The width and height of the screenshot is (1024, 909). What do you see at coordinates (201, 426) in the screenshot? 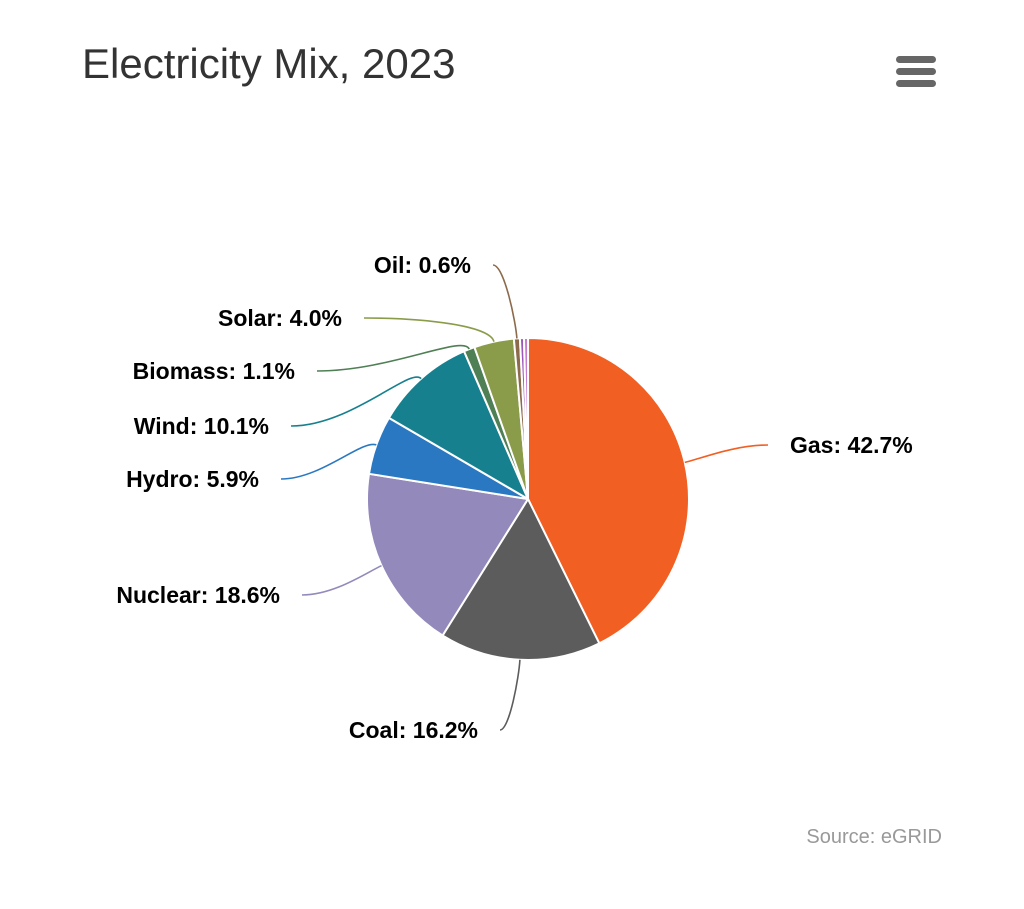
I see `data-label-wind: Wind: 10.1%` at bounding box center [201, 426].